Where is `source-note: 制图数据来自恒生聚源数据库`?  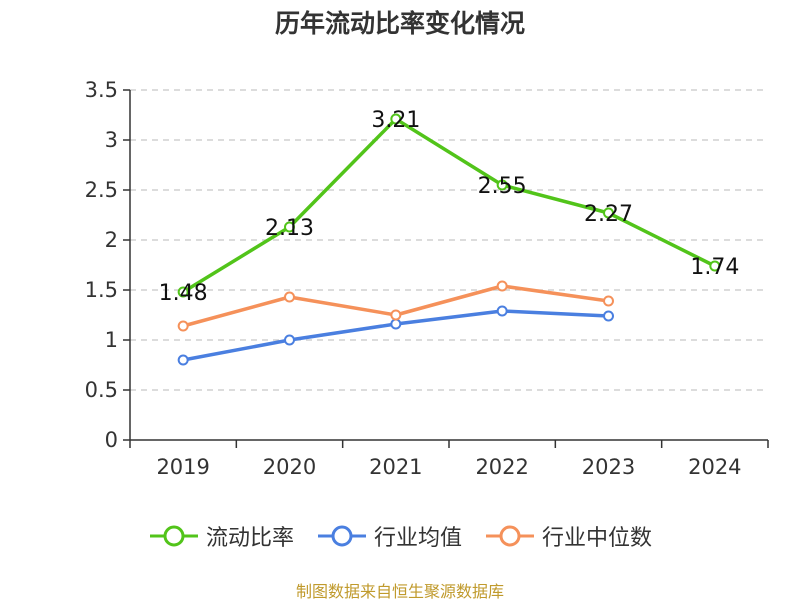
source-note: 制图数据来自恒生聚源数据库 is located at coordinates (399, 591).